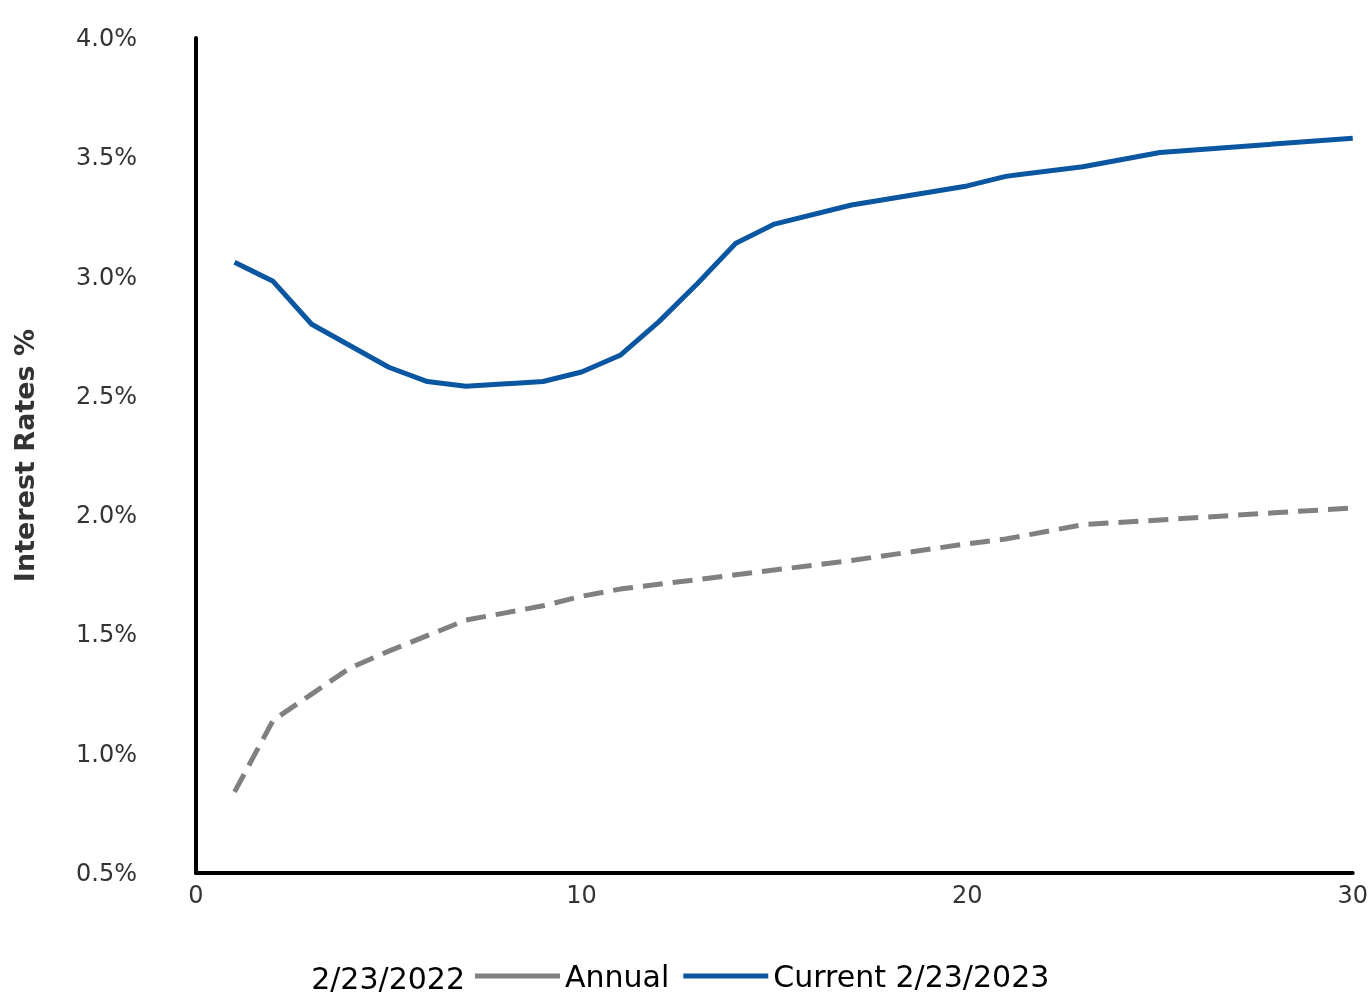  I want to click on y-axis-title: Interest Rates %, so click(24, 455).